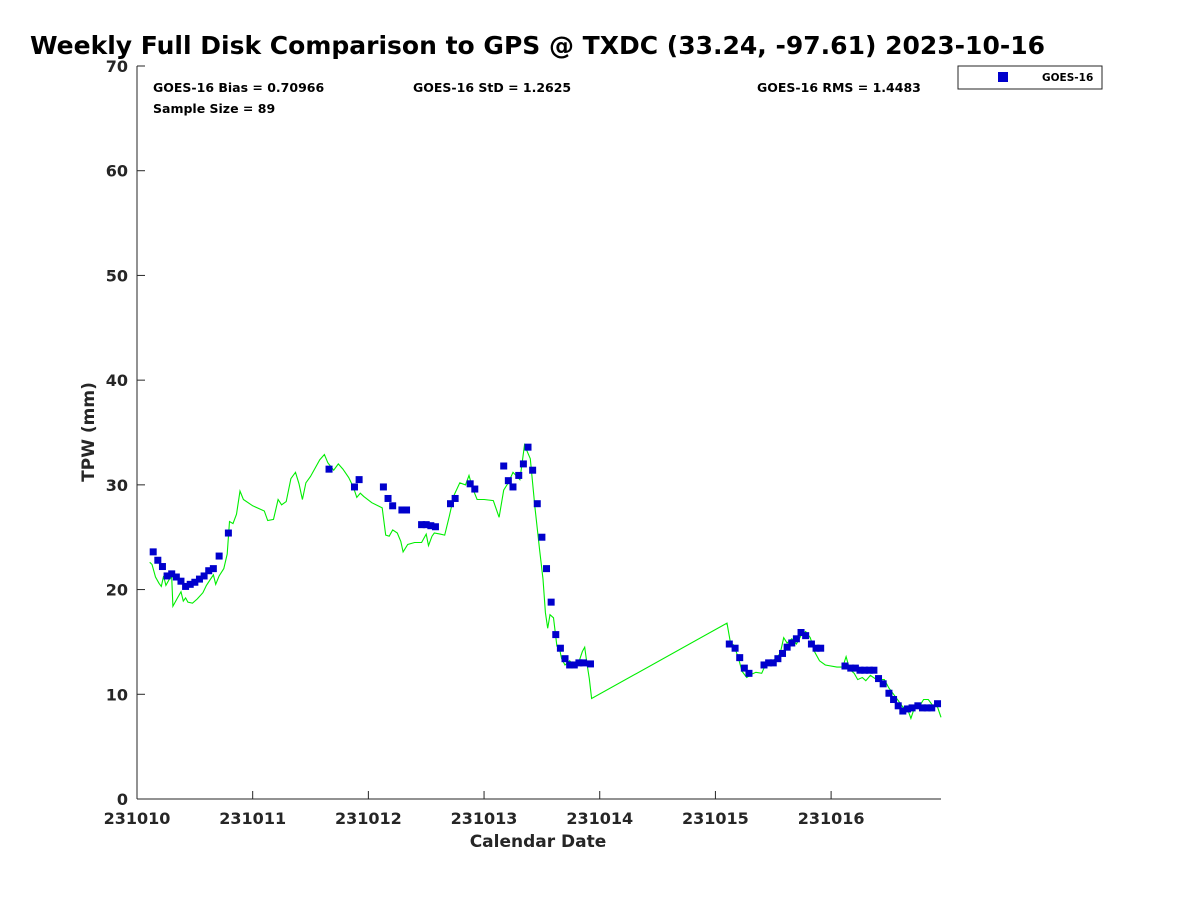 This screenshot has height=900, width=1200. What do you see at coordinates (839, 87) in the screenshot?
I see `rms-stat: GOES-16 RMS = 1.4483` at bounding box center [839, 87].